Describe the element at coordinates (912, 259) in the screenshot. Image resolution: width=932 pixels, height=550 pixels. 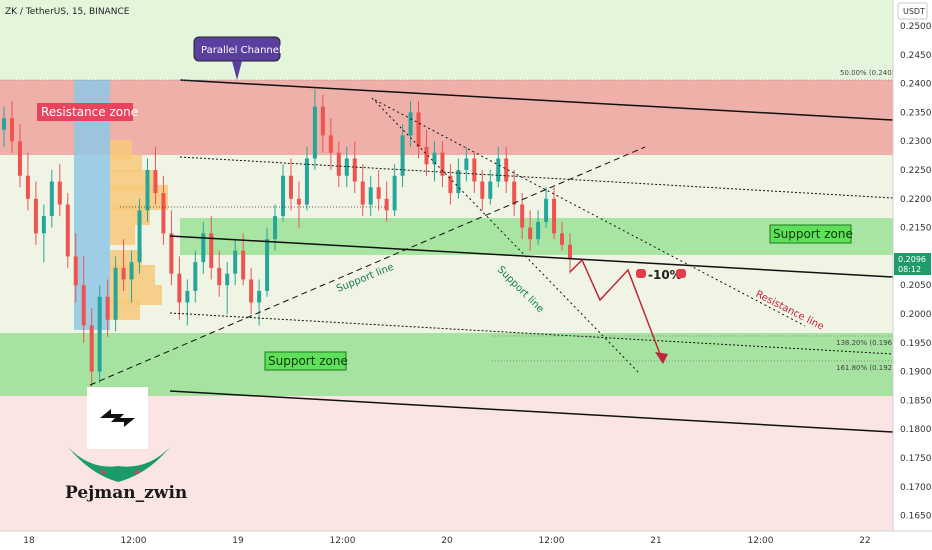
I see `last-price-label: 0.2096` at that location.